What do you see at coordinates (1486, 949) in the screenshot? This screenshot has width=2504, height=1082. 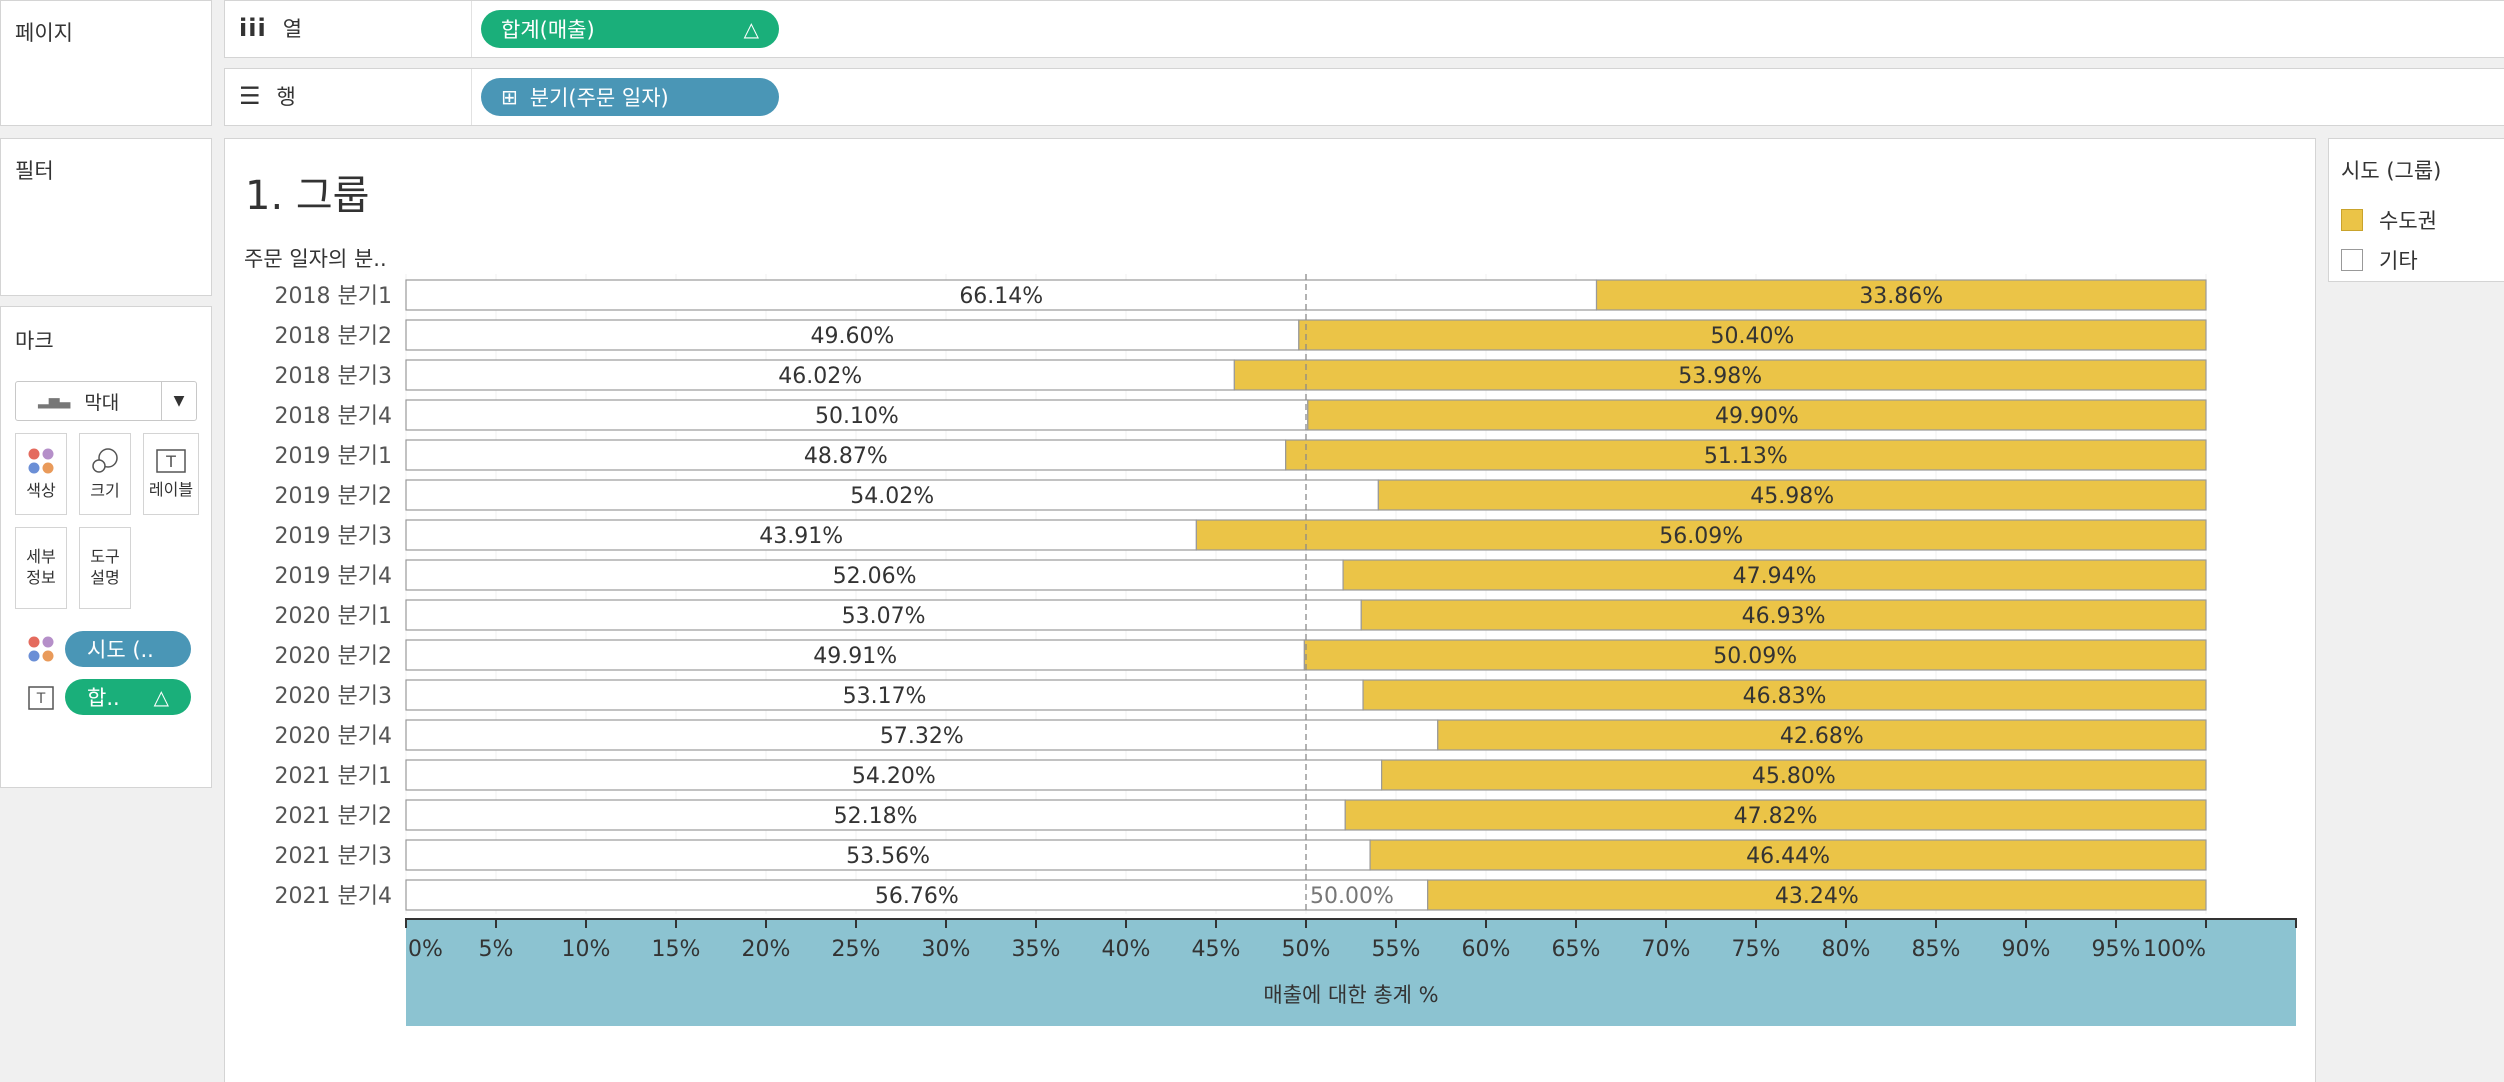 I see `x-tick-label: 60%` at bounding box center [1486, 949].